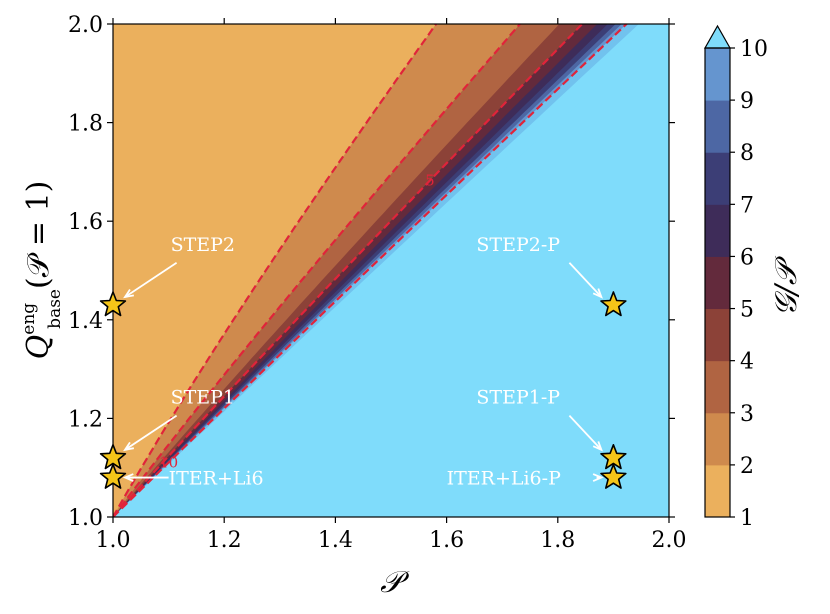  What do you see at coordinates (598, 477) in the screenshot?
I see `arrowhead-iter-li6-p` at bounding box center [598, 477].